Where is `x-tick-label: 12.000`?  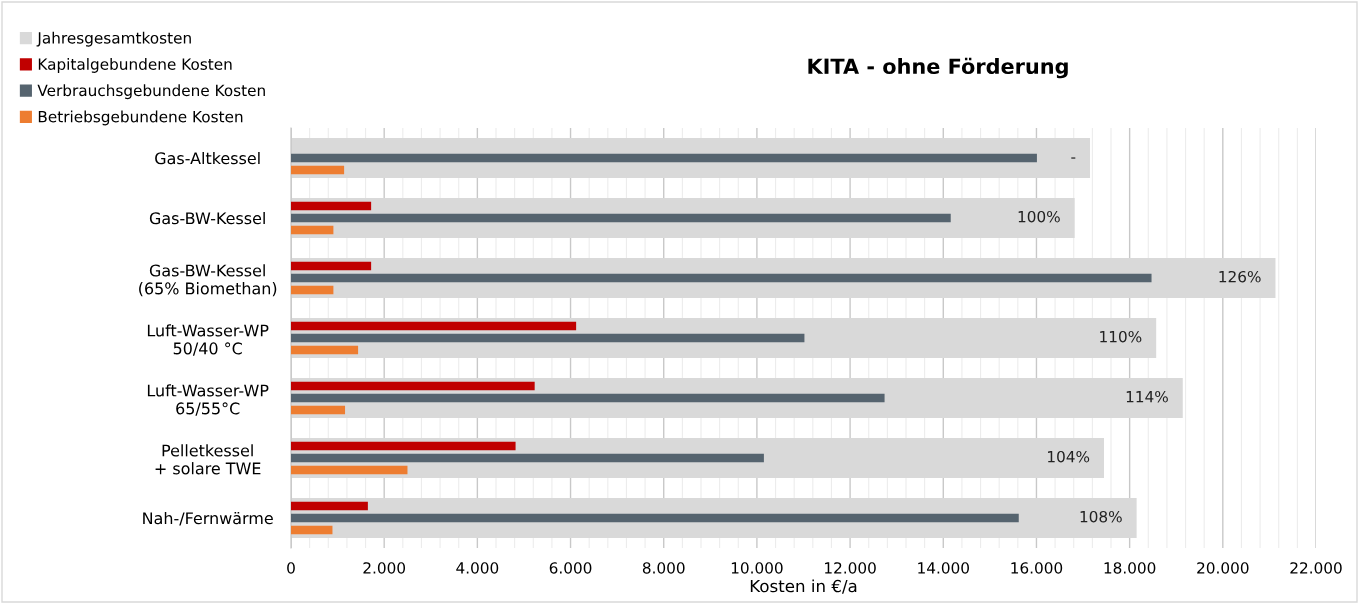 x-tick-label: 12.000 is located at coordinates (850, 568).